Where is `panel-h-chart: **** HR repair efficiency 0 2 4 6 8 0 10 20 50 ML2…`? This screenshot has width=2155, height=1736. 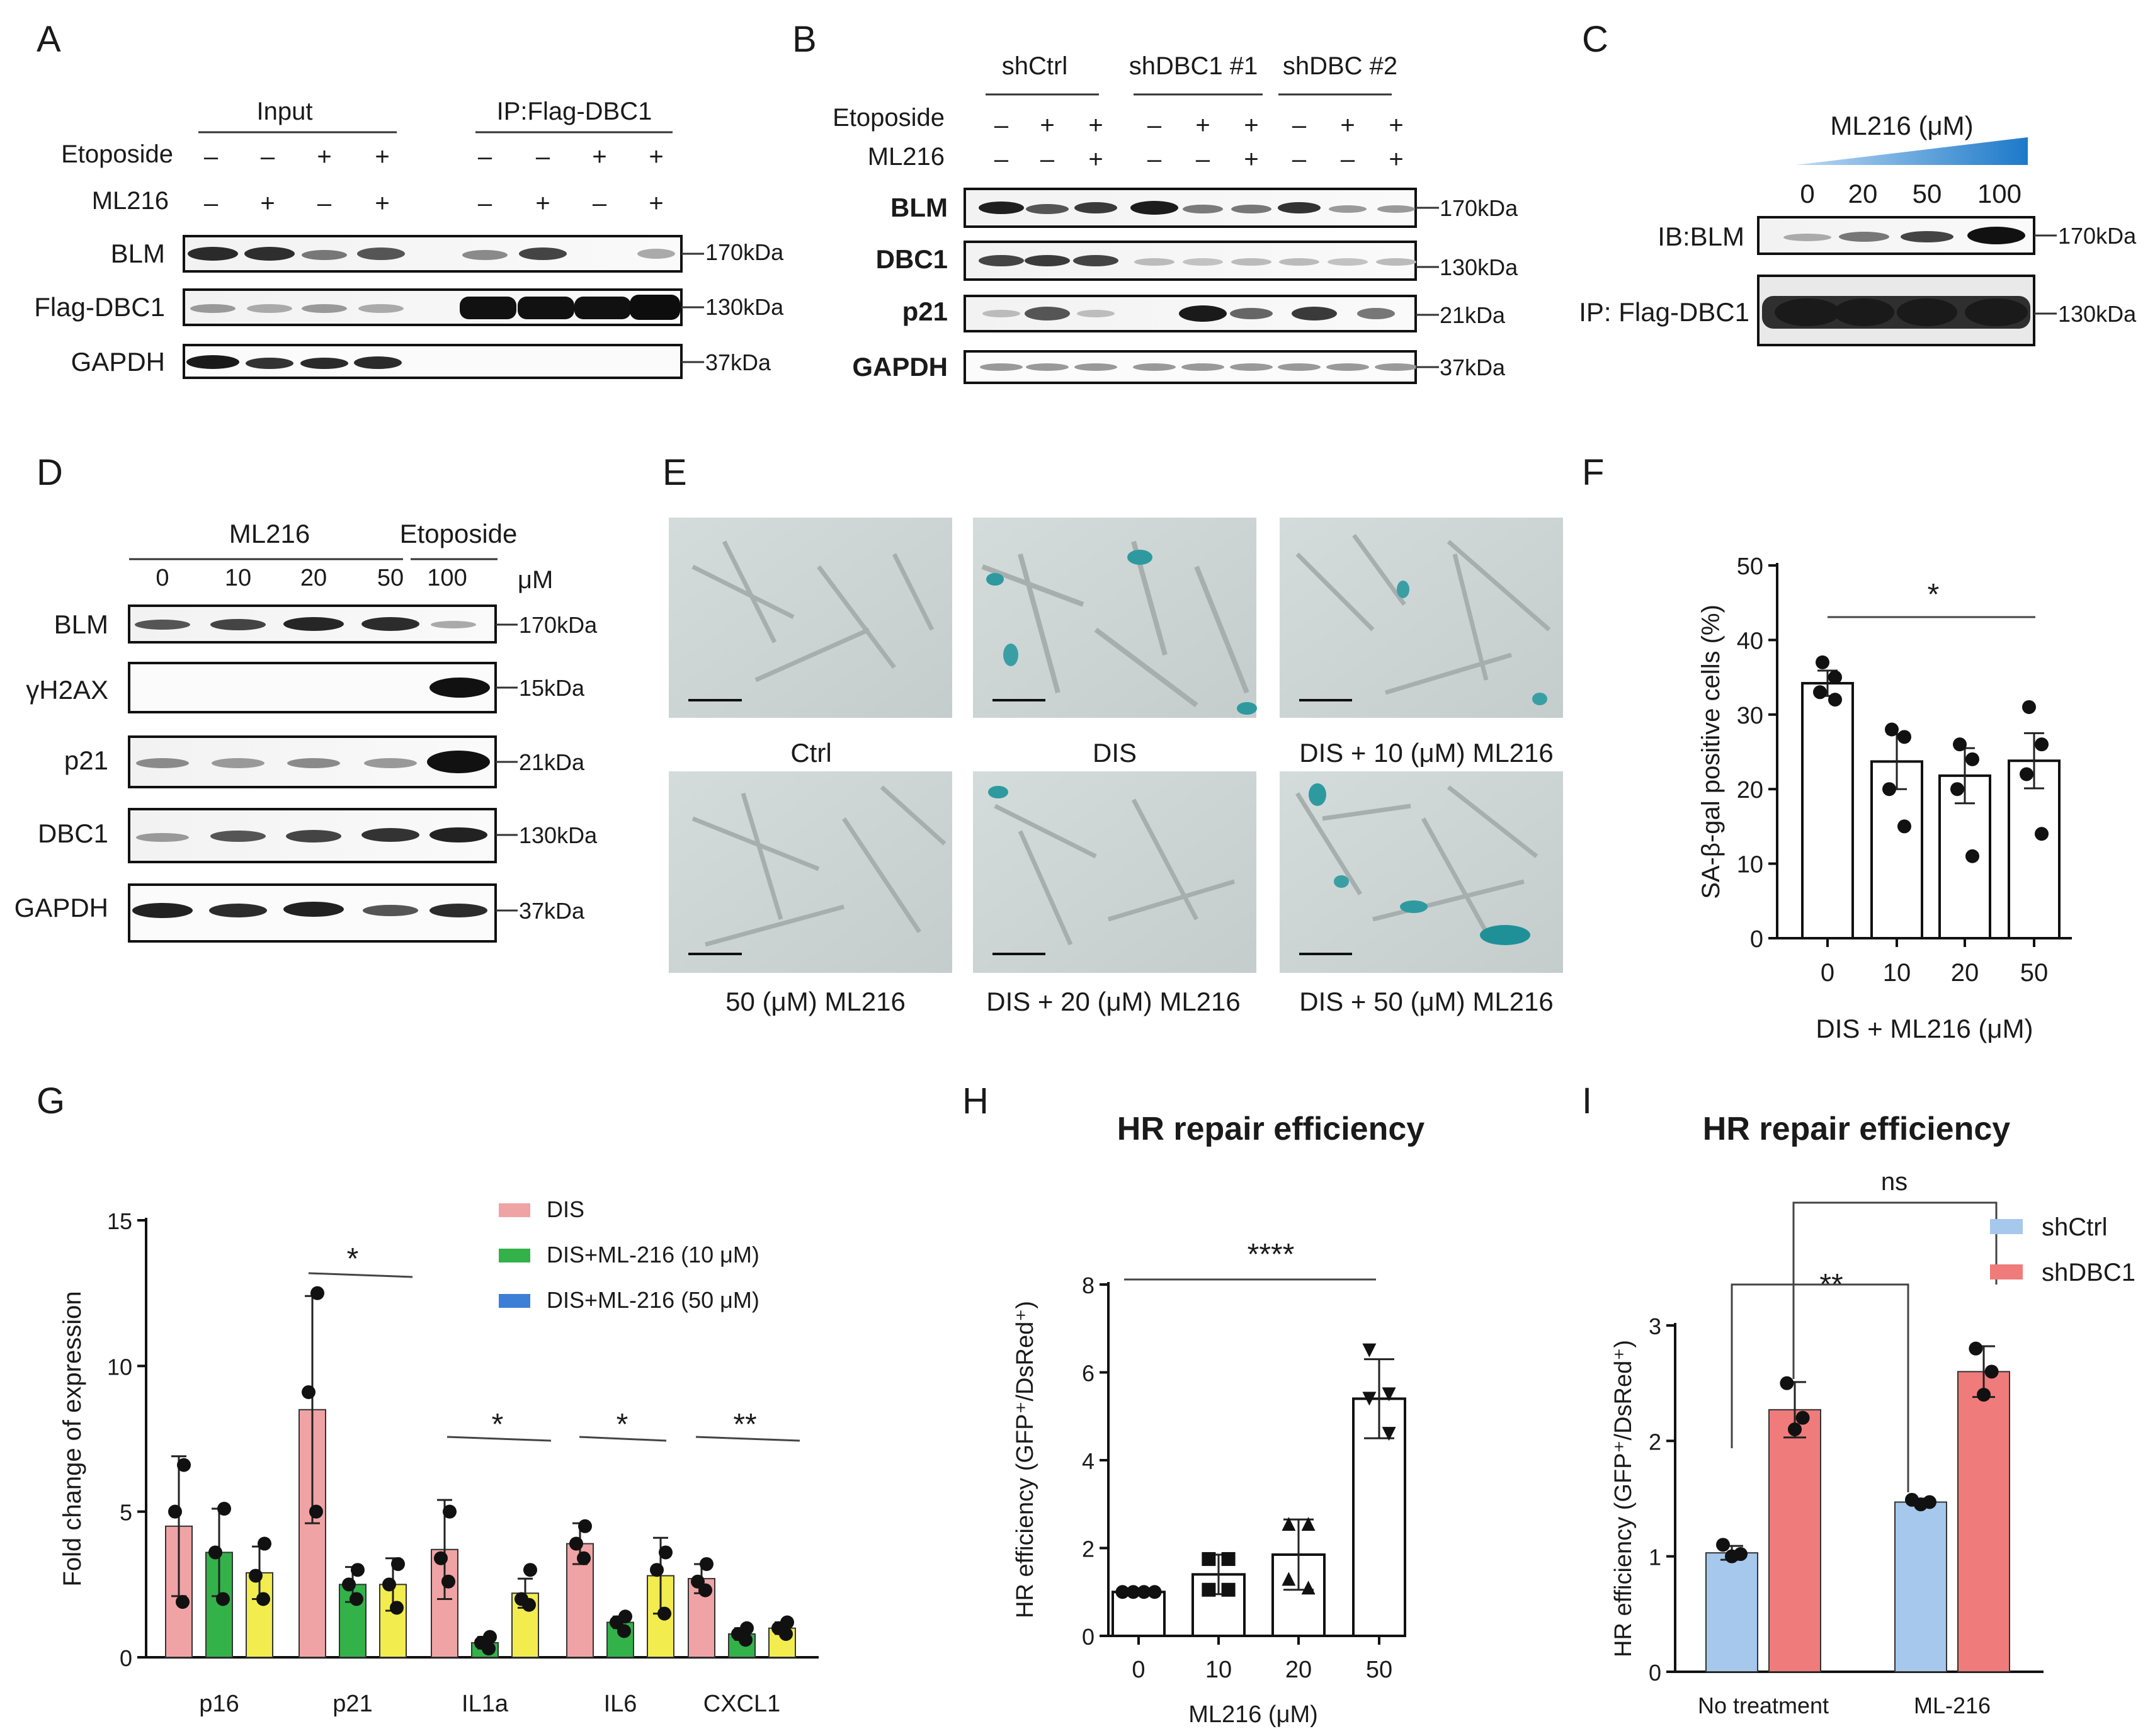 panel-h-chart: **** HR repair efficiency 0 2 4 6 8 0 10 20 50 ML2… is located at coordinates (1218, 1419).